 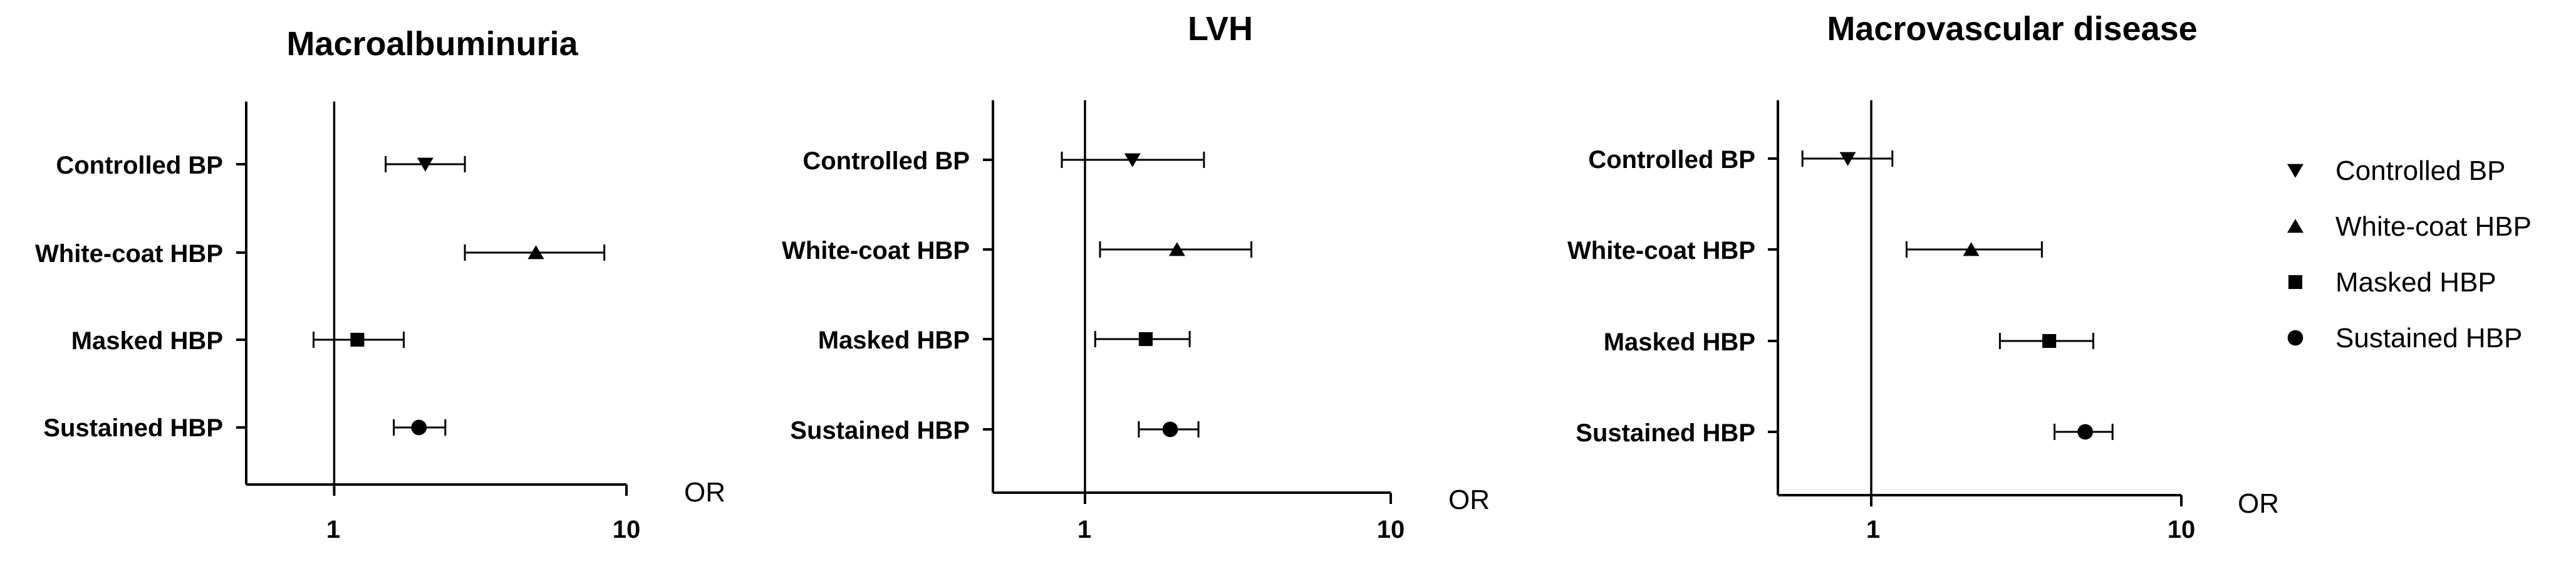 What do you see at coordinates (2433, 227) in the screenshot?
I see `legend-label-white-coat-hbp: White-coat HBP` at bounding box center [2433, 227].